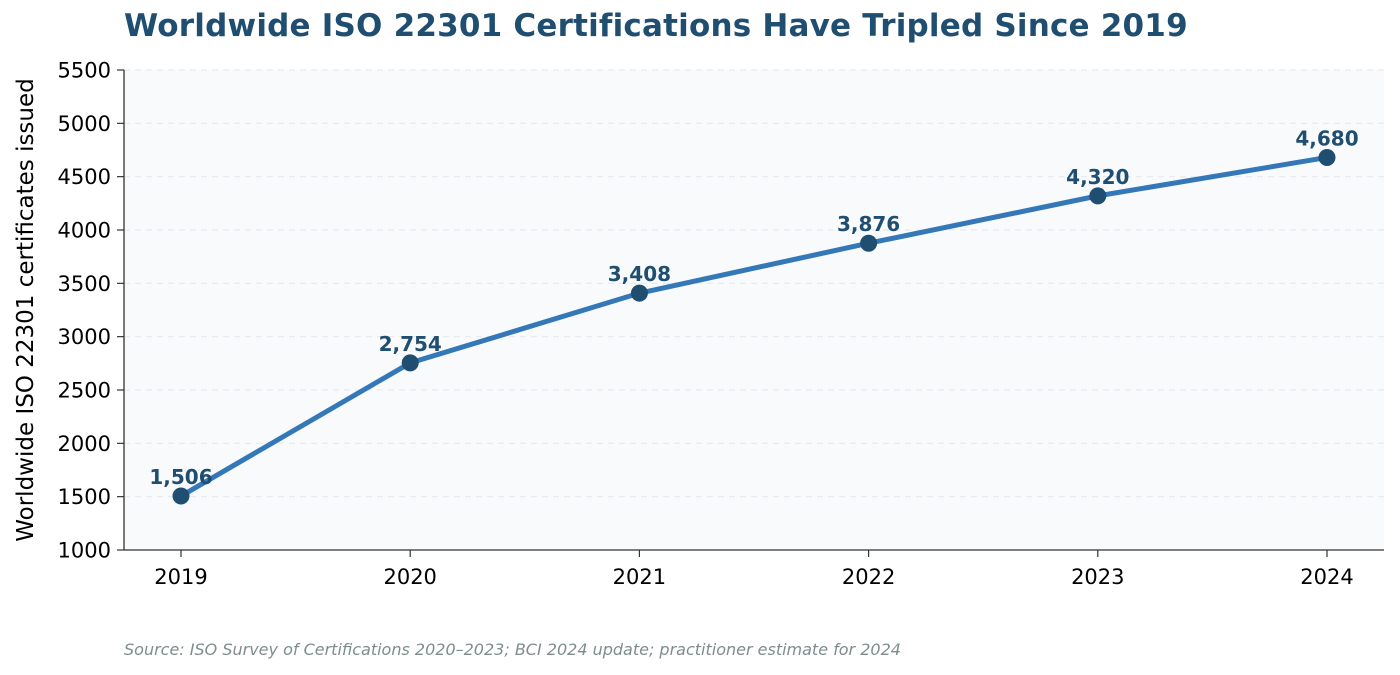 The image size is (1400, 675). I want to click on y-tick-label: 2000, so click(84, 444).